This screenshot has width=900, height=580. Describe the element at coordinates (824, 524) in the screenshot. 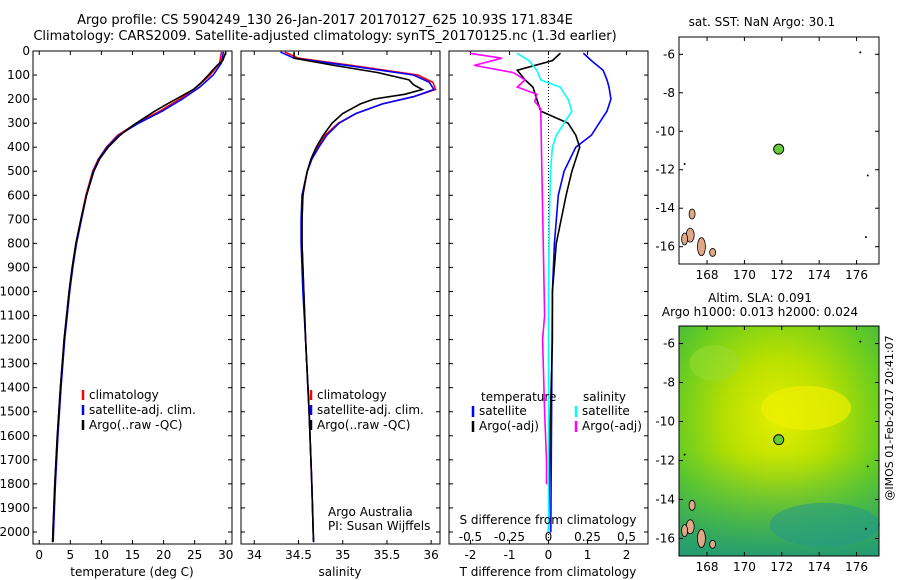

I see `sla-map-heat-low` at that location.